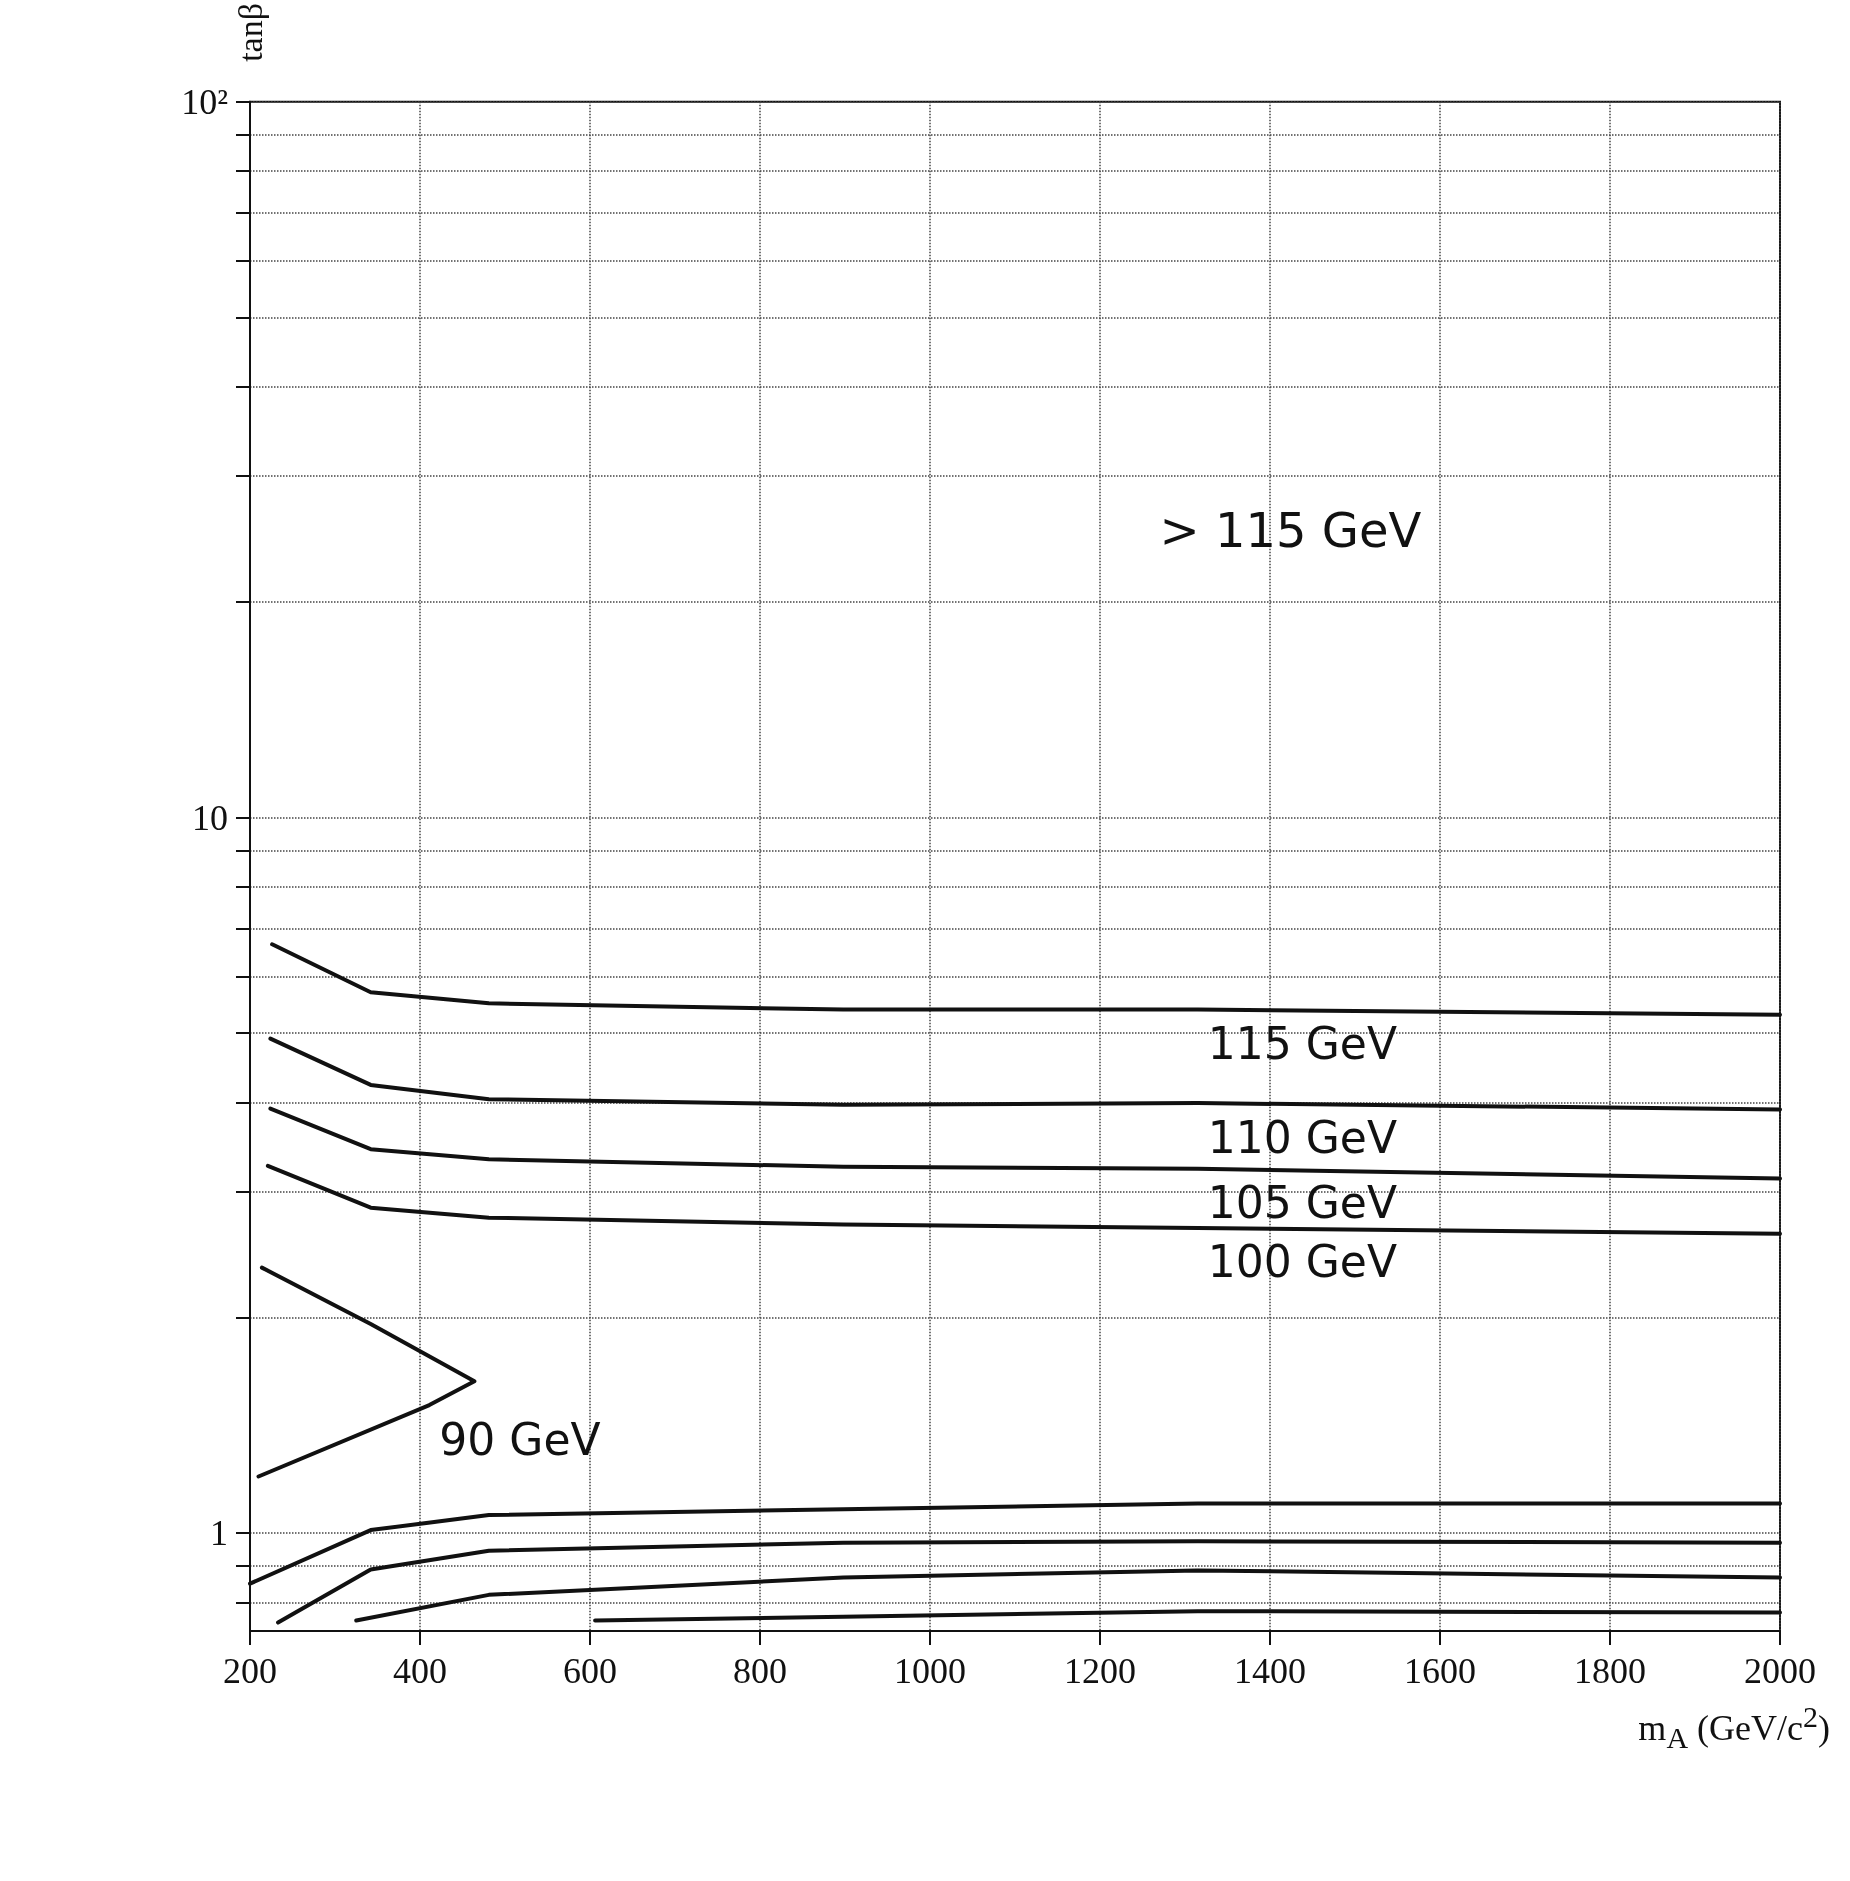  I want to click on x-tick-label: 600, so click(590, 1671).